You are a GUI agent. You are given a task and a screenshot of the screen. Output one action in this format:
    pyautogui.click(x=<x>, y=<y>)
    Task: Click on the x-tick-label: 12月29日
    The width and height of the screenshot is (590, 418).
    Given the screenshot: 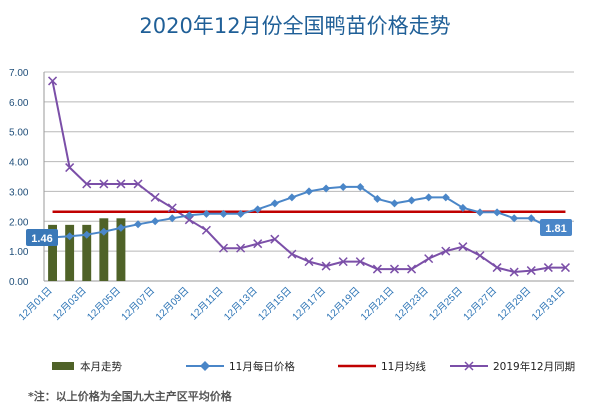 What is the action you would take?
    pyautogui.click(x=514, y=304)
    